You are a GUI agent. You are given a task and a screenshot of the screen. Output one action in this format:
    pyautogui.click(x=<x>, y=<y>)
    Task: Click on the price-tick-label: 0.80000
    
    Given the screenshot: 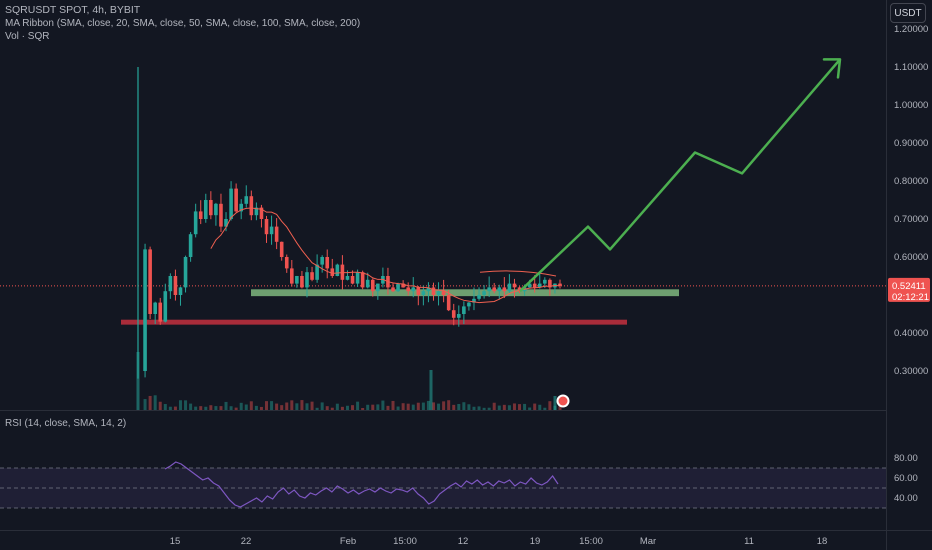 What is the action you would take?
    pyautogui.click(x=911, y=181)
    